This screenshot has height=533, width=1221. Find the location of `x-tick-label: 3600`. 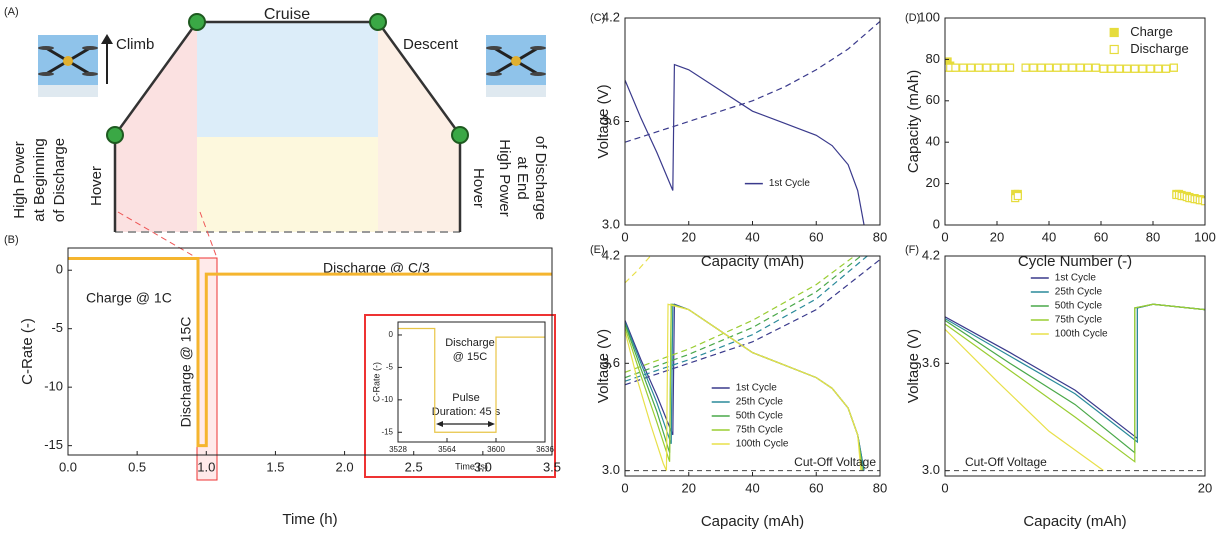

x-tick-label: 3600 is located at coordinates (496, 449).